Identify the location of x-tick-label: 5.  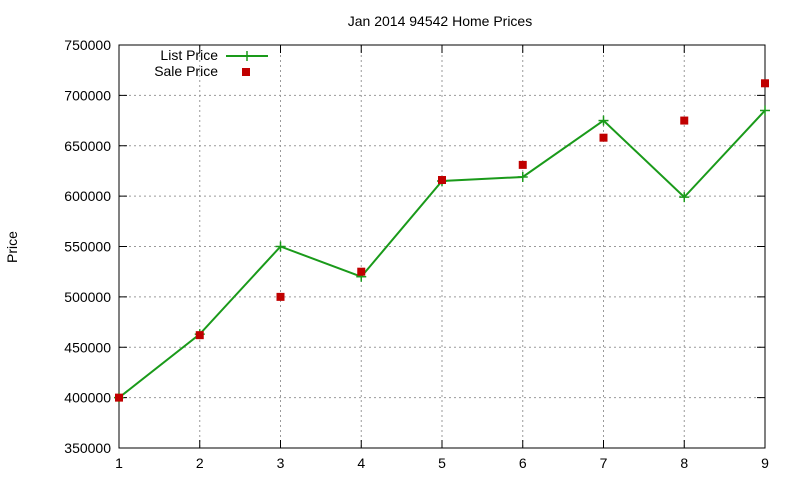
(442, 463).